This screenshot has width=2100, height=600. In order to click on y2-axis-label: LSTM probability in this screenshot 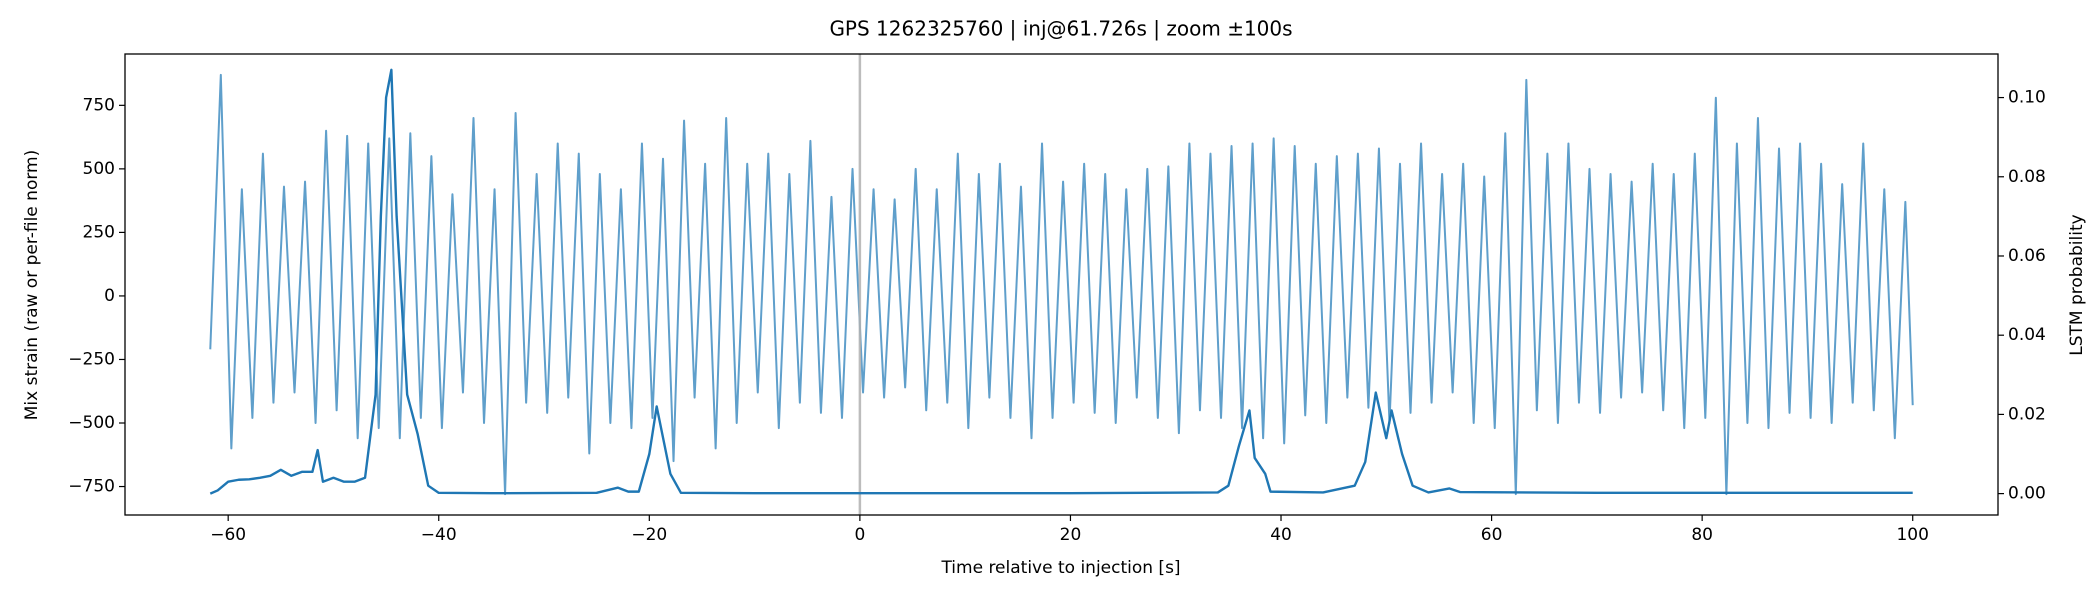, I will do `click(2077, 284)`.